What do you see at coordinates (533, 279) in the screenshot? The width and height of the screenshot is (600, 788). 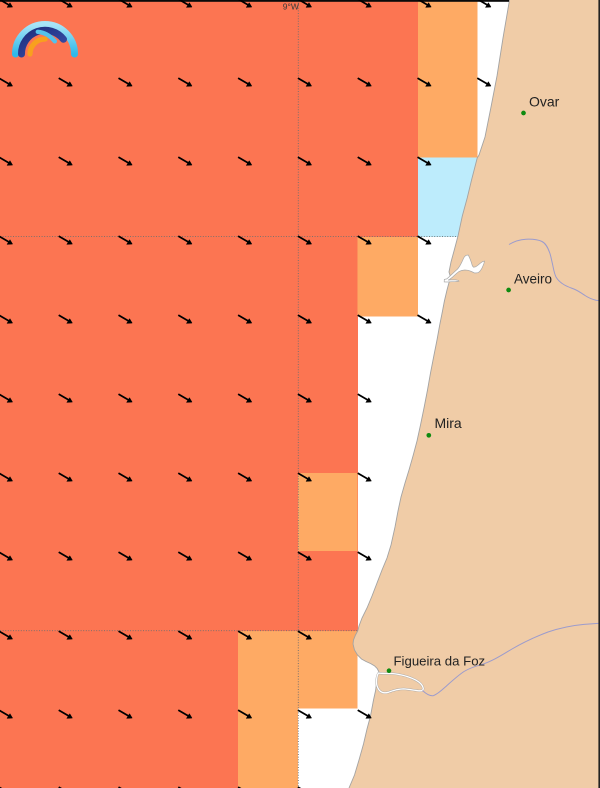 I see `svg-text: Aveiro` at bounding box center [533, 279].